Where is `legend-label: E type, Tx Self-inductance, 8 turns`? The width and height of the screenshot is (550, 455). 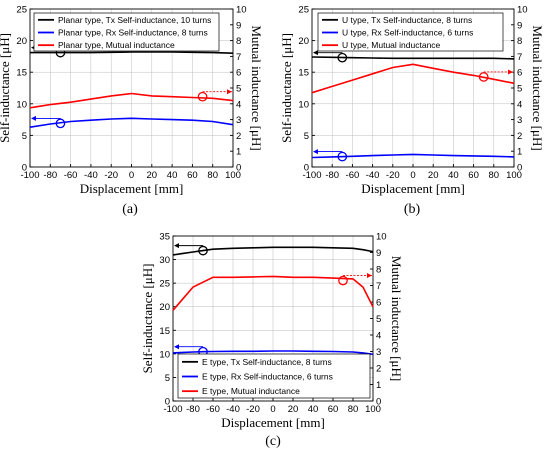 legend-label: E type, Tx Self-inductance, 8 turns is located at coordinates (267, 362).